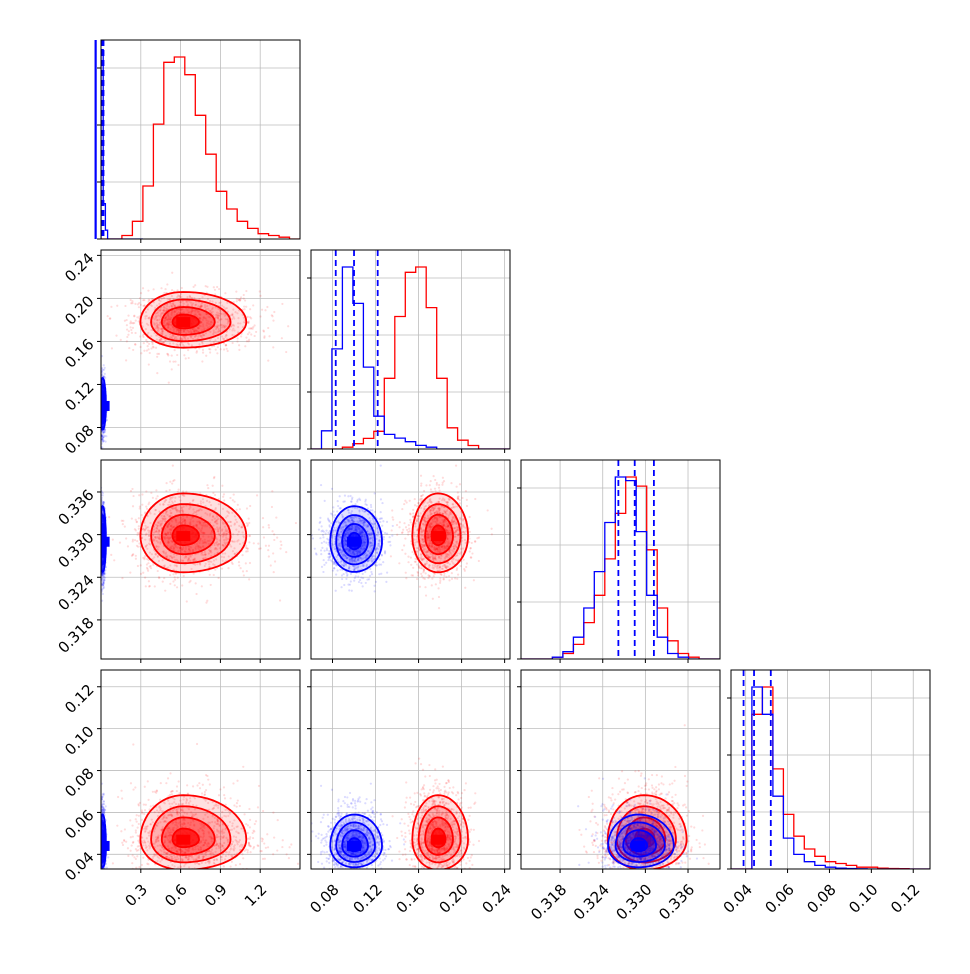 Image resolution: width=970 pixels, height=974 pixels. Describe the element at coordinates (79, 267) in the screenshot. I see `y-tick-label: 0.24` at that location.